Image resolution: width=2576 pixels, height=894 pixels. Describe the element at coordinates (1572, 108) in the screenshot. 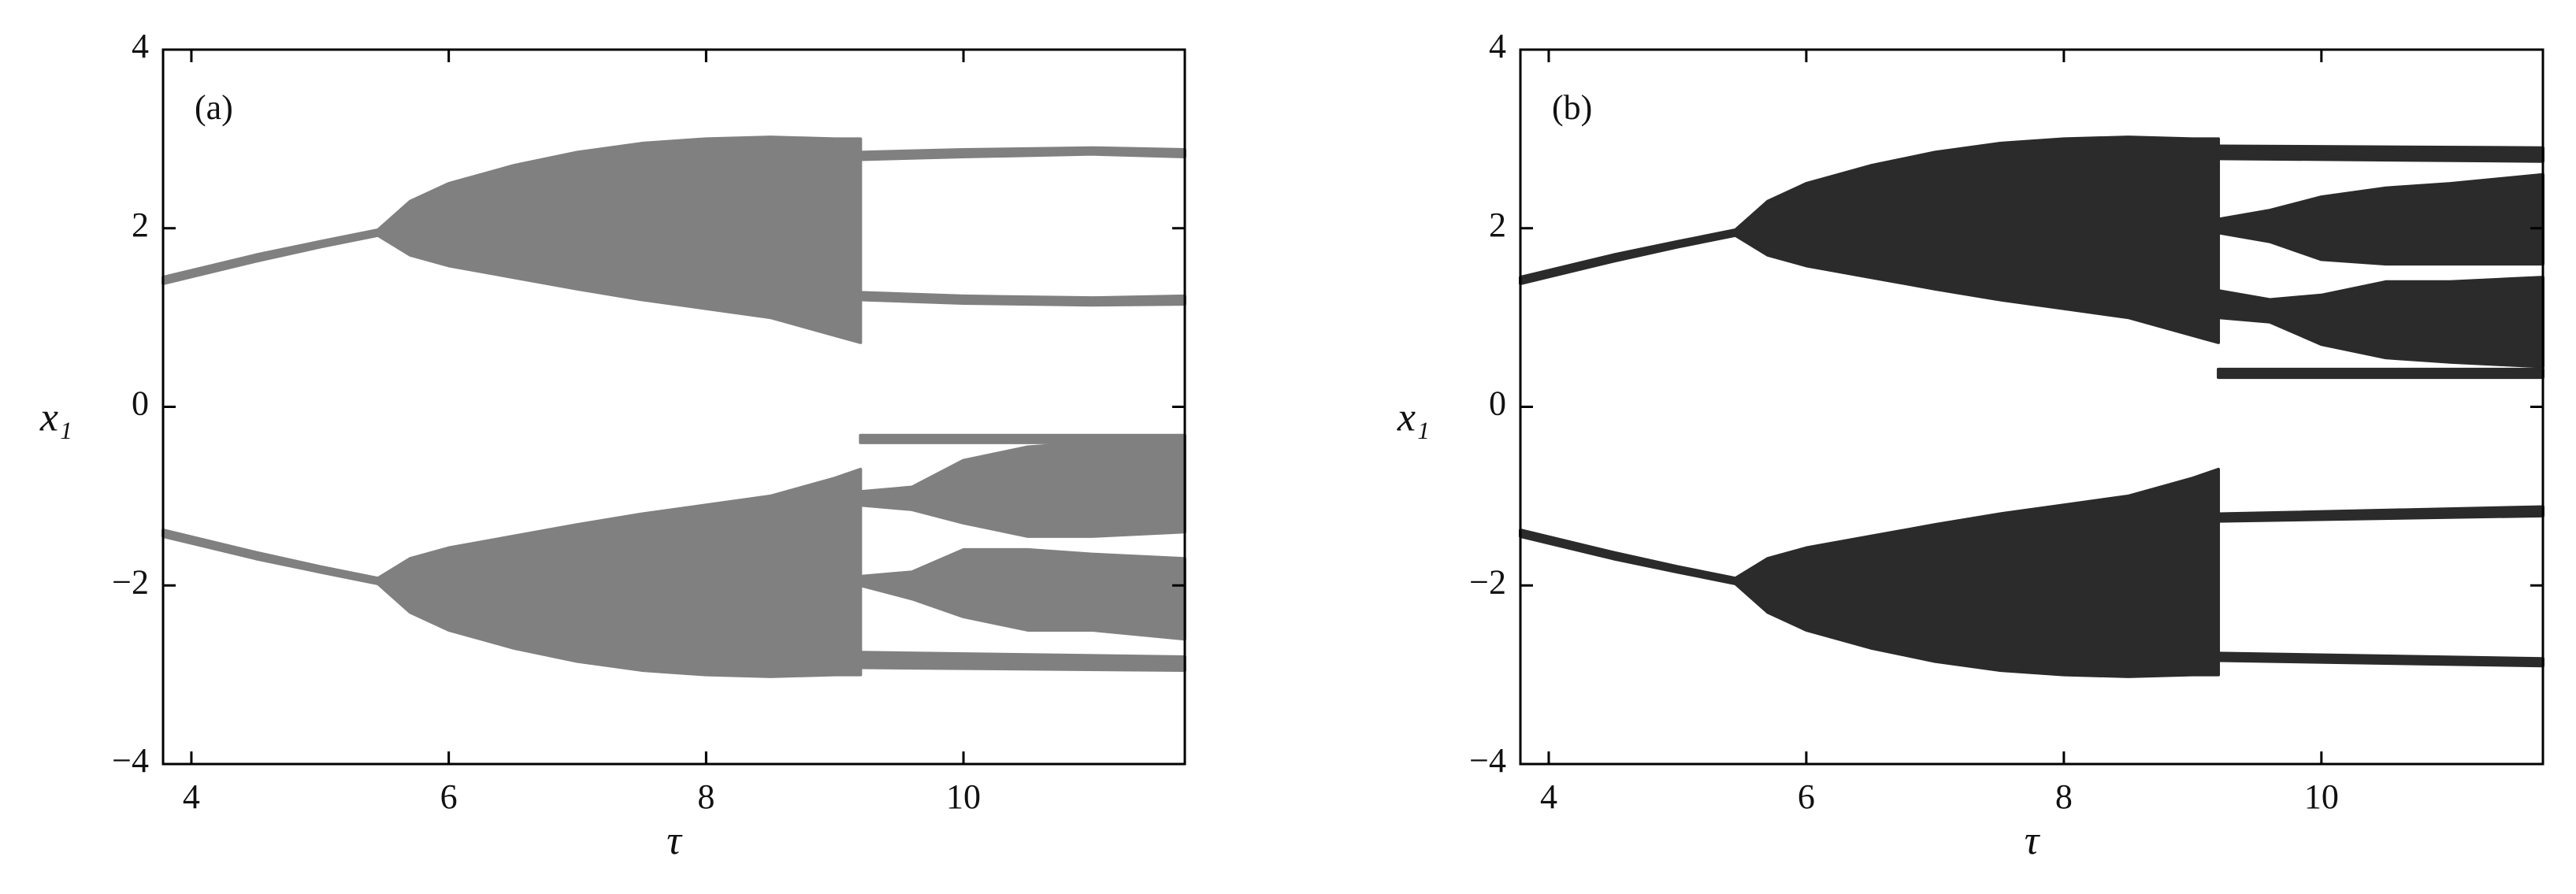

I see `panel-label: (b)` at that location.